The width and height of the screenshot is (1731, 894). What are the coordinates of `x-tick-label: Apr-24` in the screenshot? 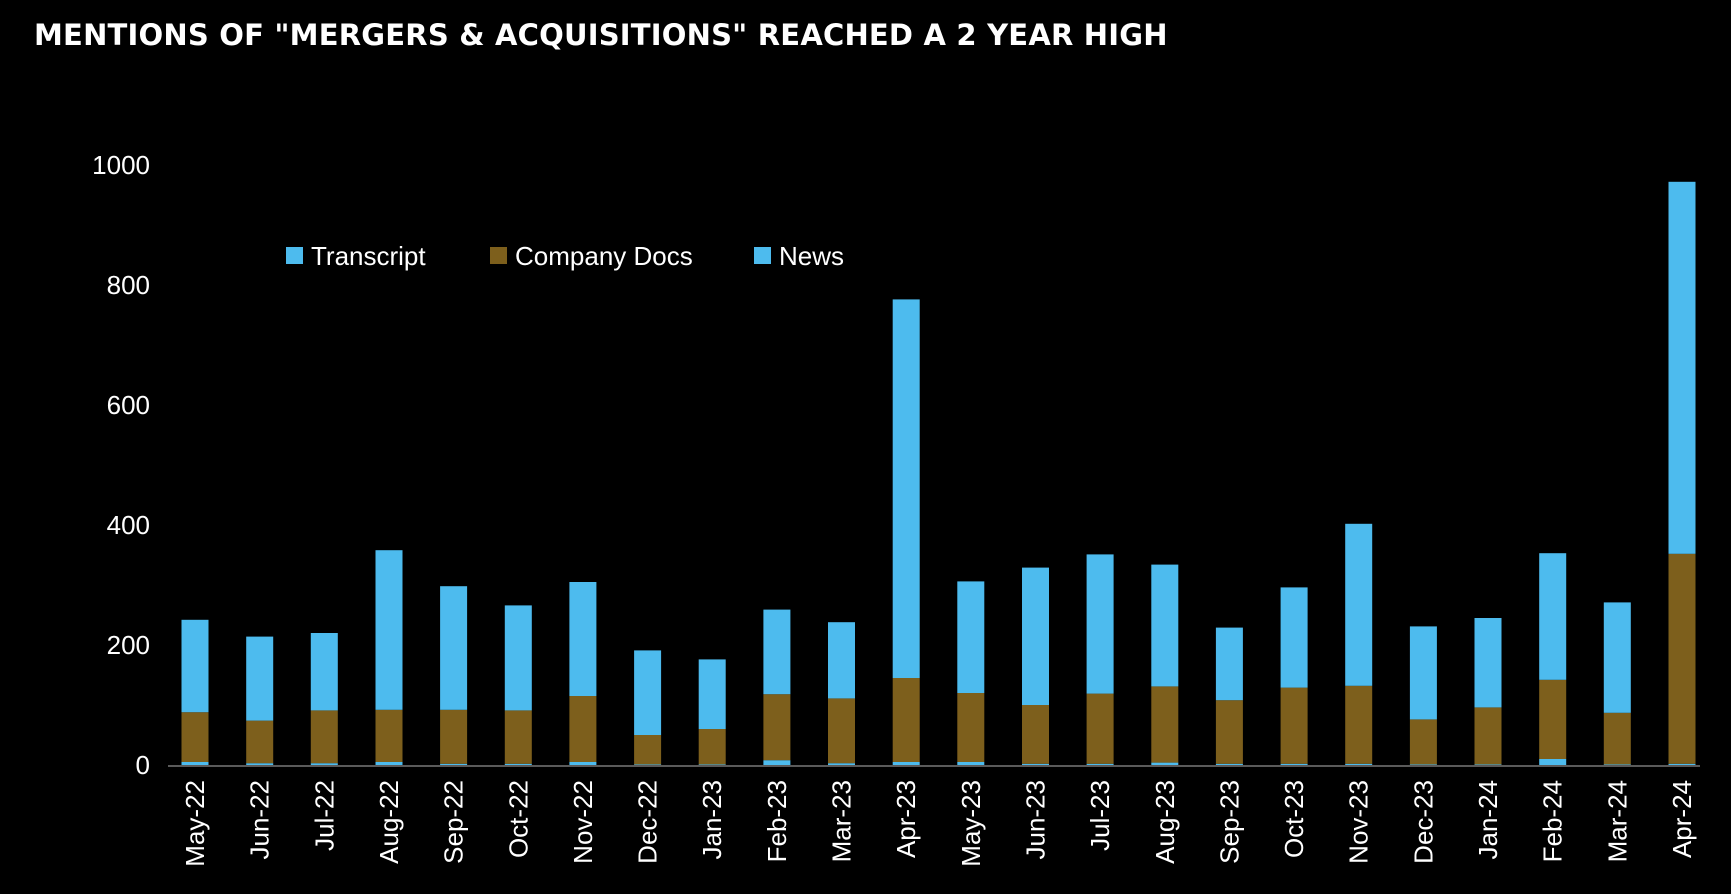 It's located at (1682, 819).